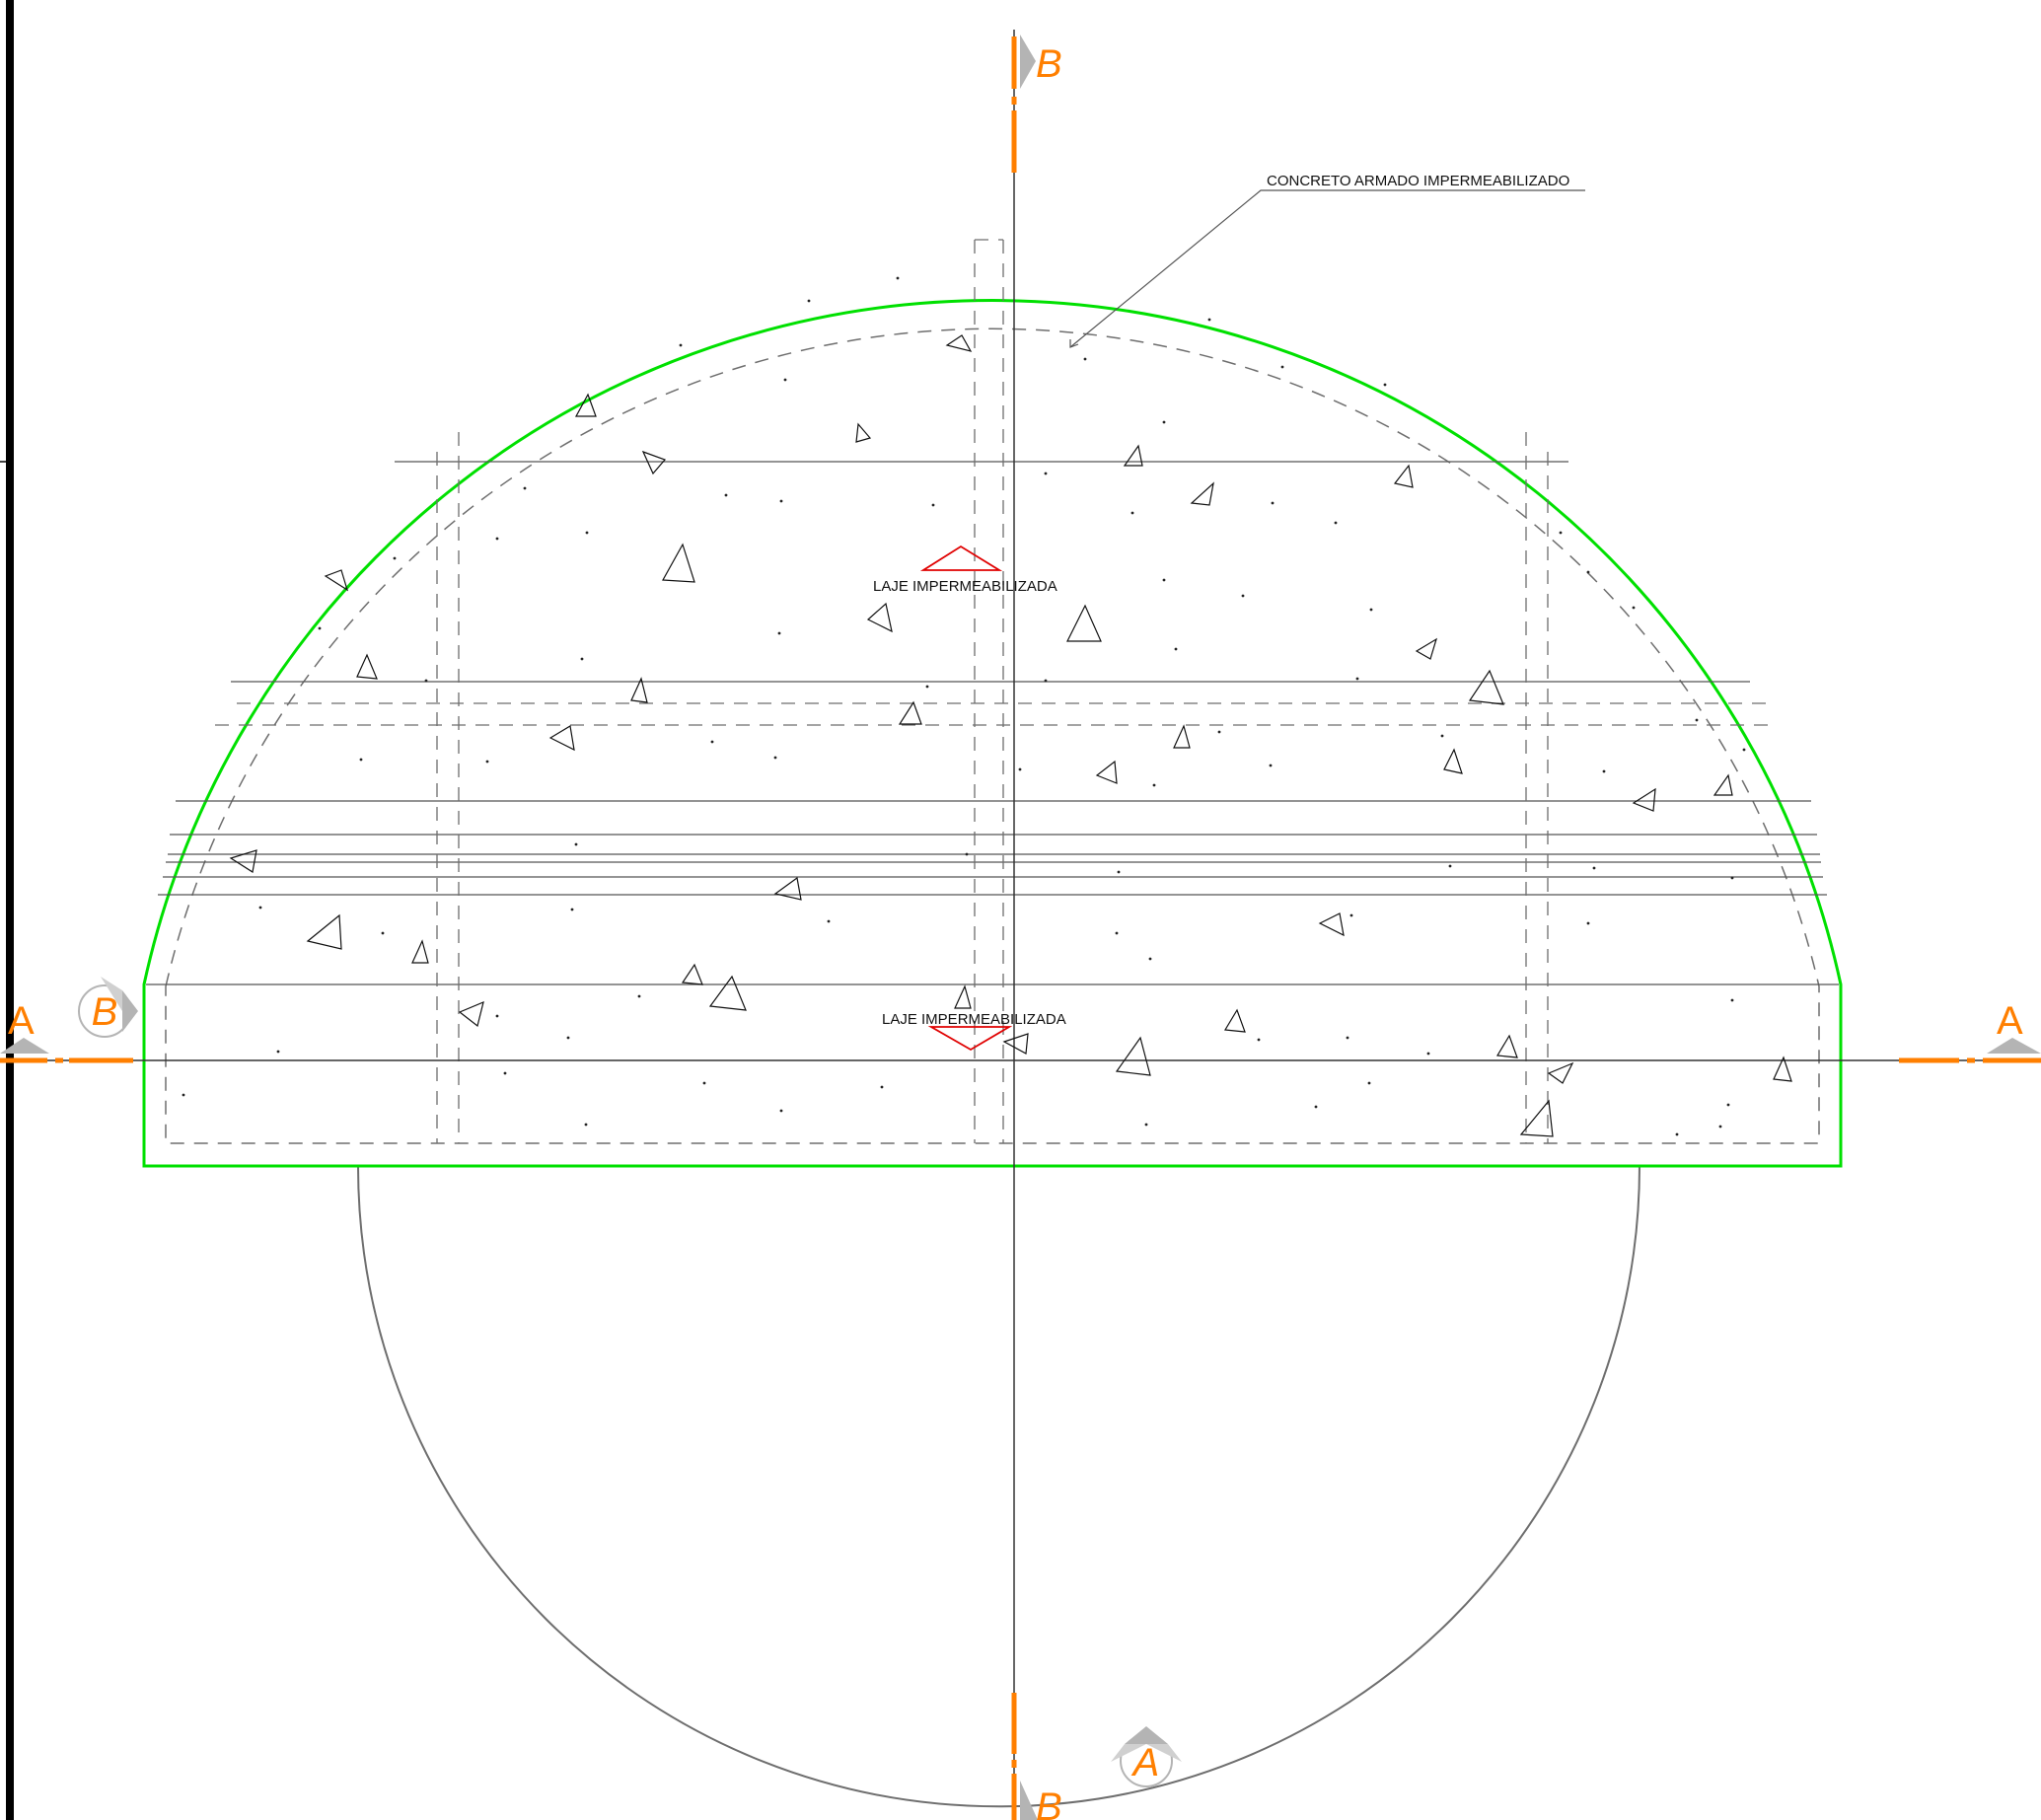 This screenshot has width=2041, height=1820. What do you see at coordinates (1418, 181) in the screenshot?
I see `concrete-note-label: CONCRETO ARMADO IMPERMEABILIZADO` at bounding box center [1418, 181].